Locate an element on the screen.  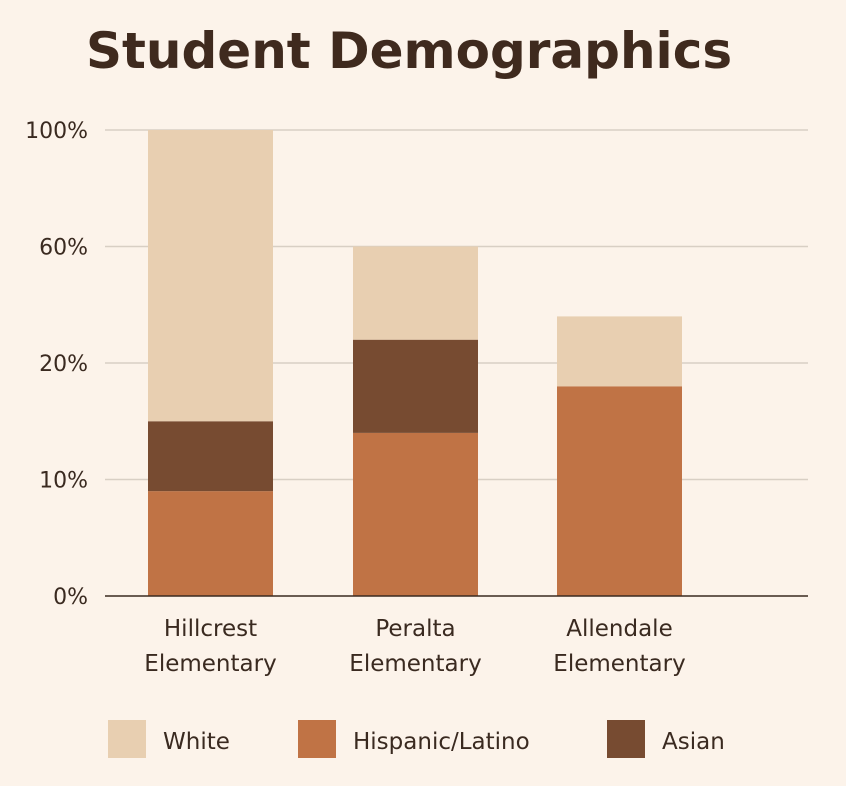
legend-label: Hispanic/Latino is located at coordinates (441, 742).